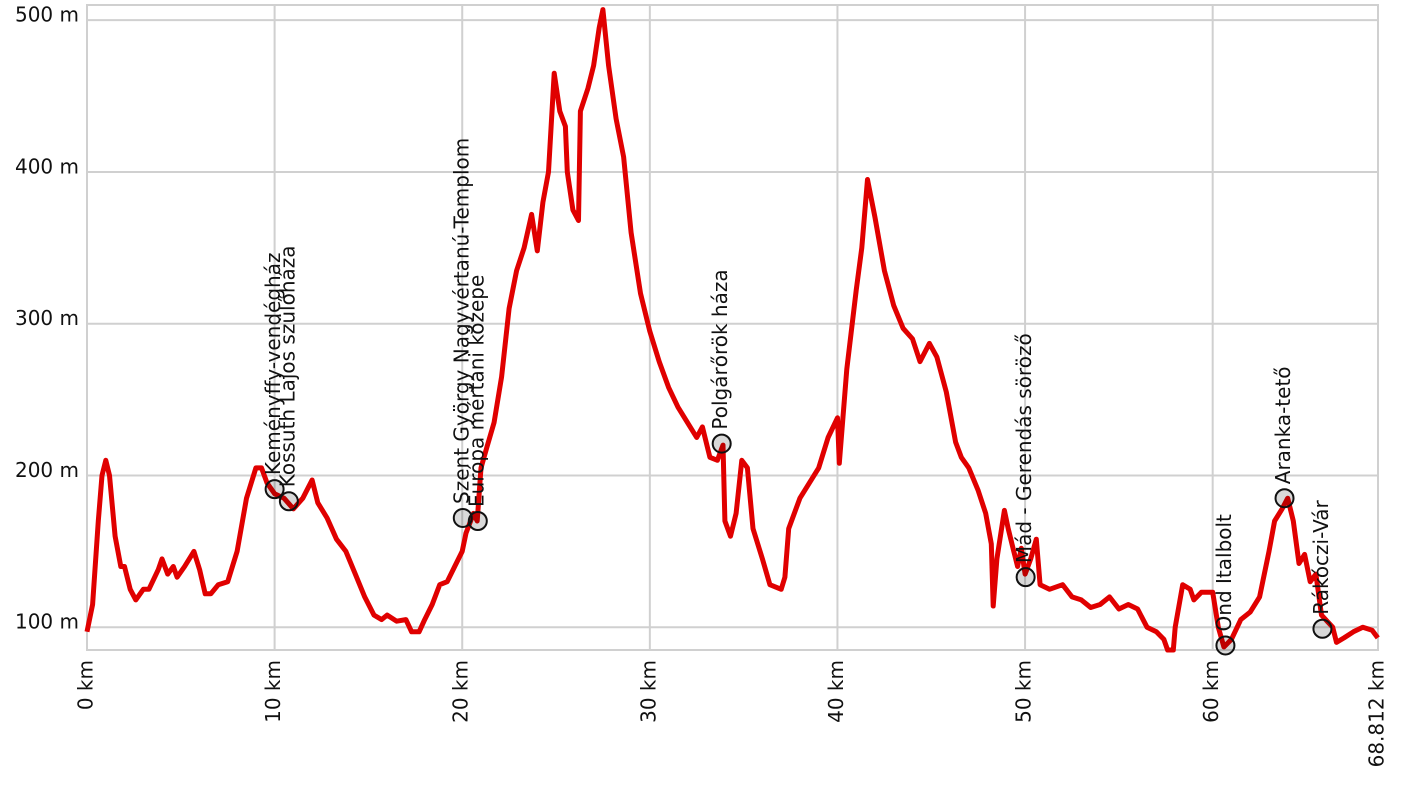  What do you see at coordinates (47, 470) in the screenshot?
I see `y-tick-label: 200 m` at bounding box center [47, 470].